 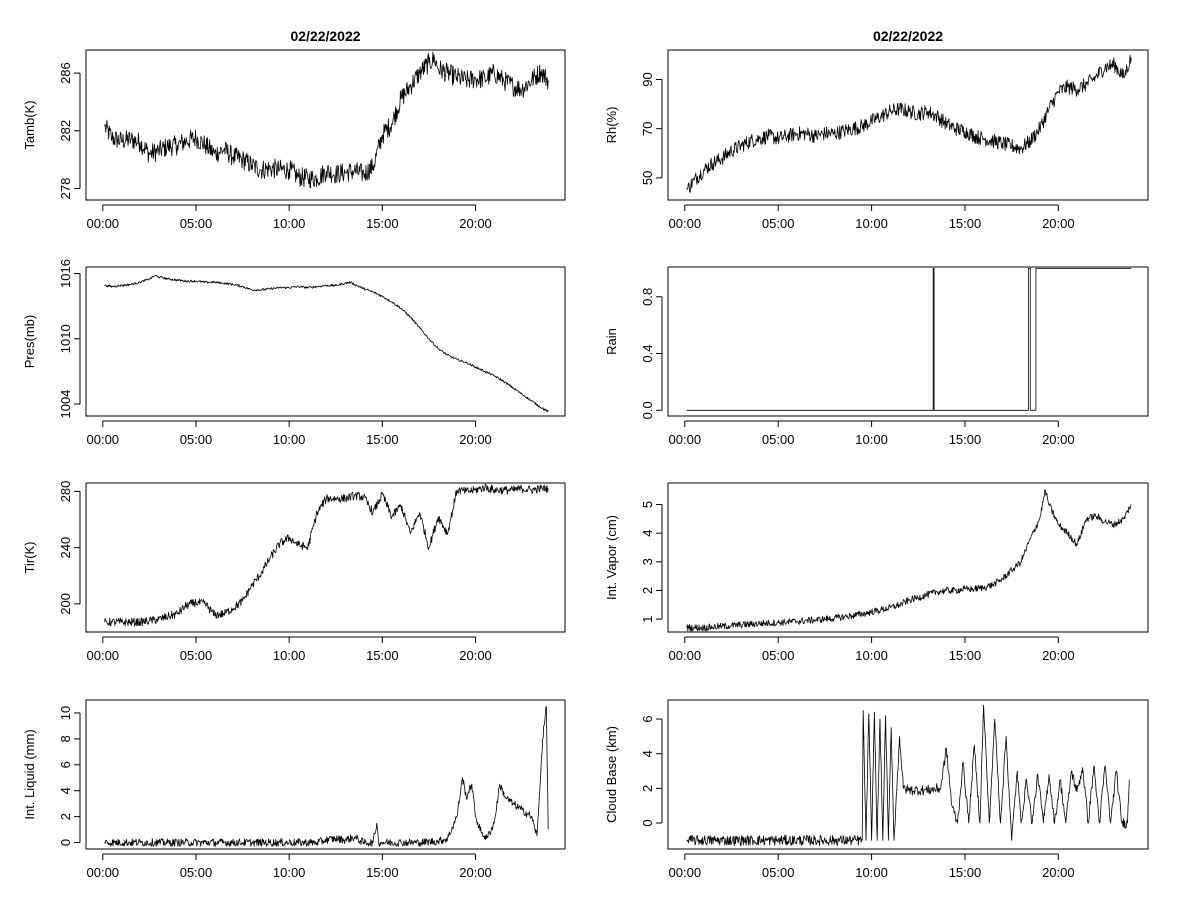 What do you see at coordinates (611, 557) in the screenshot?
I see `y-axis-label: Int. Vapor (cm)` at bounding box center [611, 557].